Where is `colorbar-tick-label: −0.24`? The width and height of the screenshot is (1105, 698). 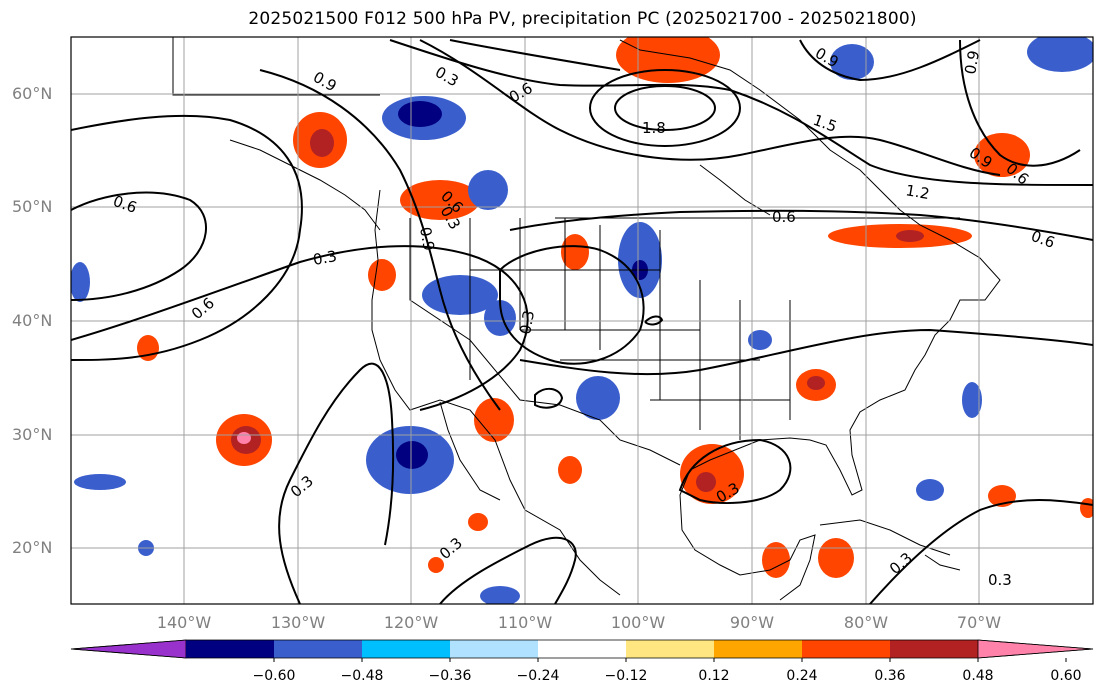 colorbar-tick-label: −0.24 is located at coordinates (538, 676).